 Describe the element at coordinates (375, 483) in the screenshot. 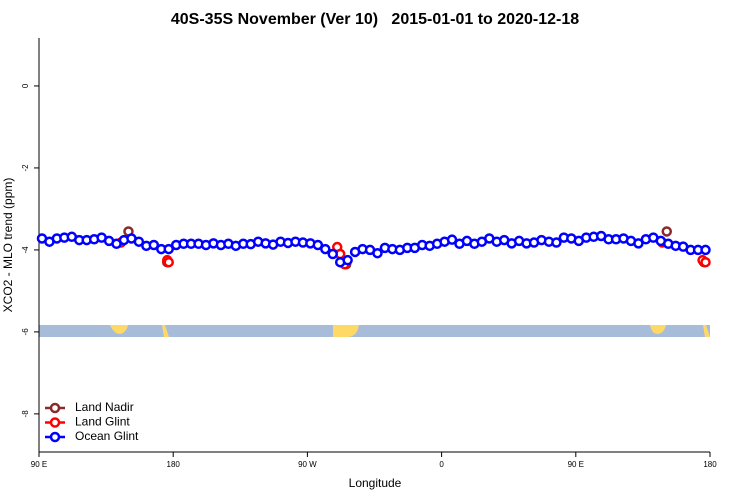

I see `x-axis-label: Longitude` at that location.